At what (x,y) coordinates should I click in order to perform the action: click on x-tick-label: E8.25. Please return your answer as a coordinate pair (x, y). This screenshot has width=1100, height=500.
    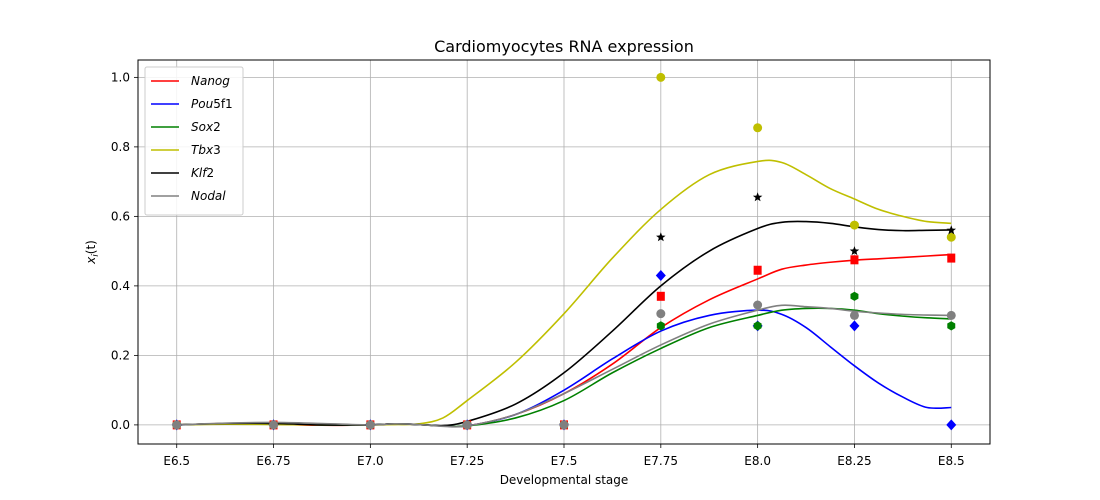
    Looking at the image, I should click on (854, 461).